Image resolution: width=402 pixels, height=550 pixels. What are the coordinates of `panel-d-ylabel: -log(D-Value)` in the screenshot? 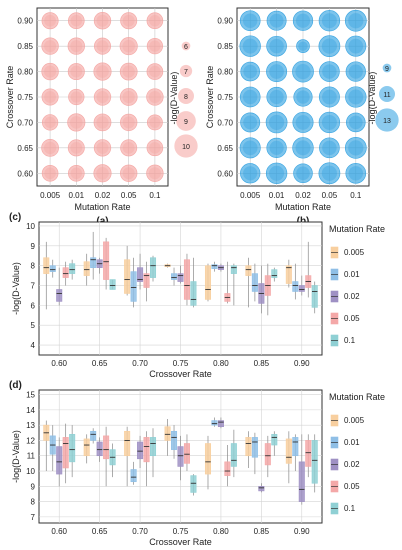 It's located at (16, 456).